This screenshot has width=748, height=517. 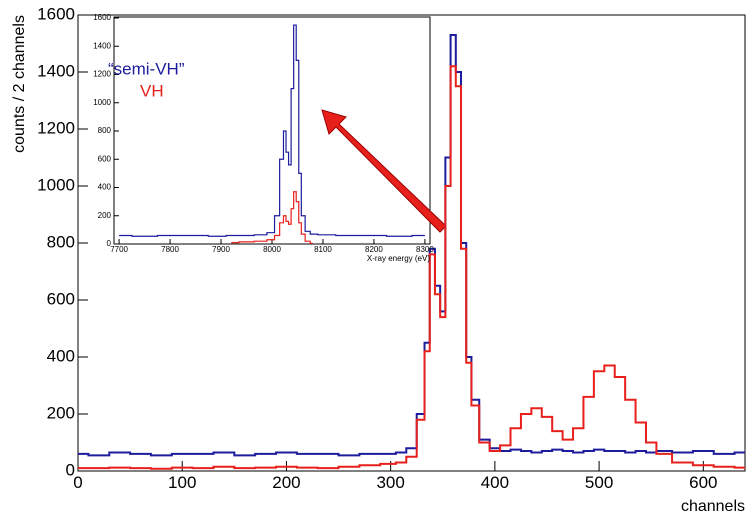 I want to click on legend-label: VH, so click(x=152, y=90).